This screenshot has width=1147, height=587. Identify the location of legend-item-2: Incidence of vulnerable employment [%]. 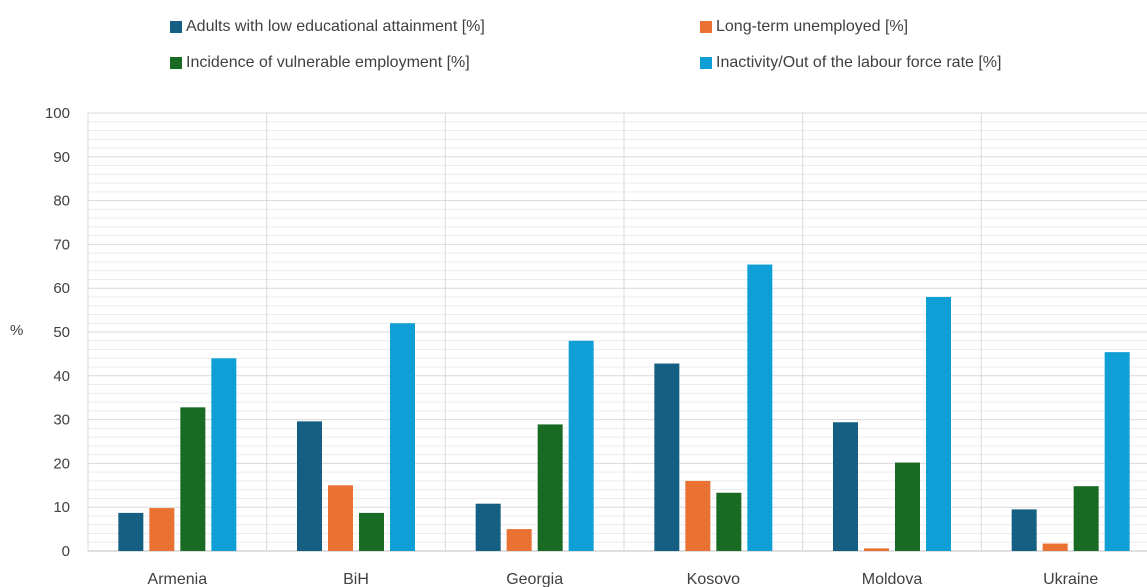
(320, 63).